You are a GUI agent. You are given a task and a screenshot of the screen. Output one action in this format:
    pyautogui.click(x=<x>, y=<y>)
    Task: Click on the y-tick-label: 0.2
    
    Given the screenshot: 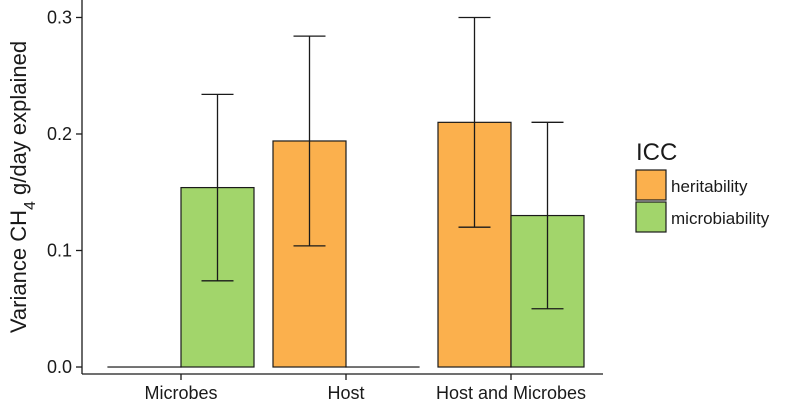 What is the action you would take?
    pyautogui.click(x=59, y=134)
    